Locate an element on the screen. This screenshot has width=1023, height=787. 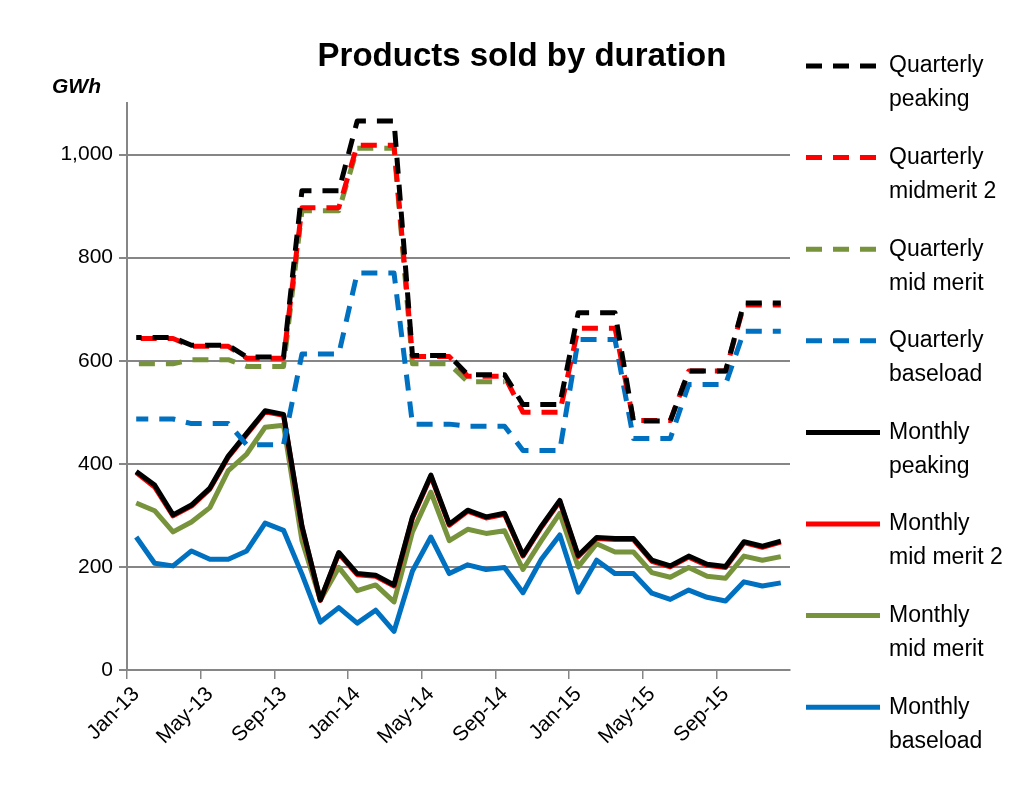
legend-label: Monthly mid merit is located at coordinates (937, 630).